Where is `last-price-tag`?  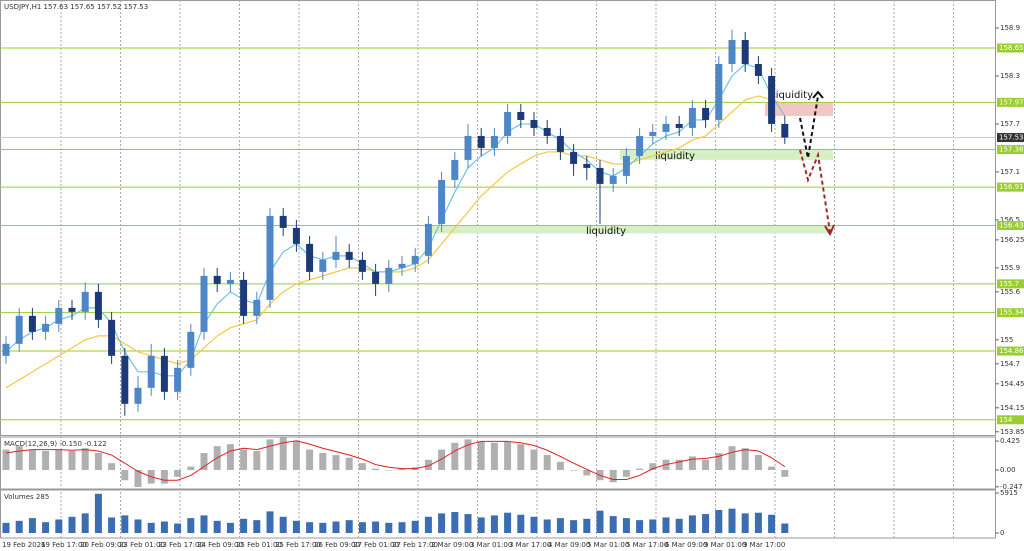 last-price-tag is located at coordinates (1010, 138).